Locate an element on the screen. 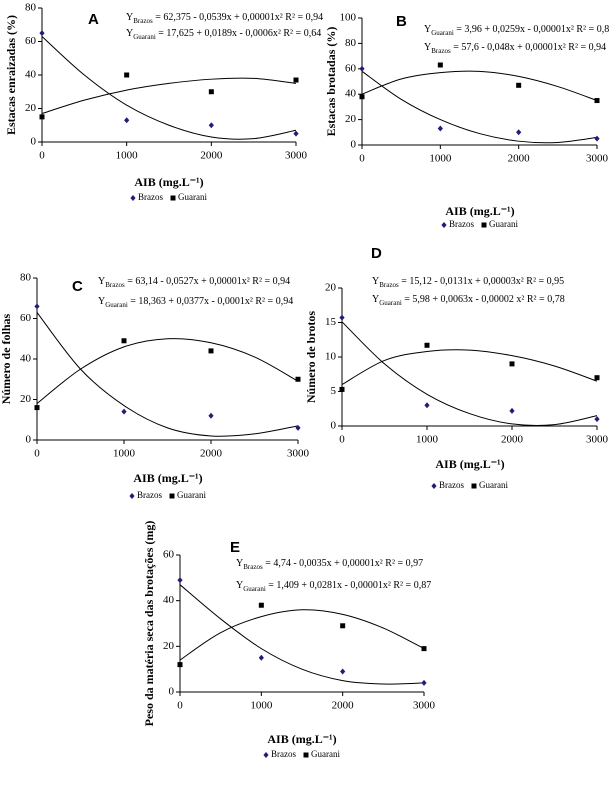  equation-body: = 3,96 + 0,0259x - 0,00001x² R² = 0,81 is located at coordinates (531, 29).